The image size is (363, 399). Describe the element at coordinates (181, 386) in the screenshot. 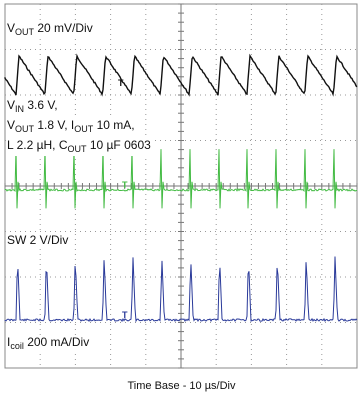

I see `x-axis-label: Time Base - 10 µs/Div` at that location.